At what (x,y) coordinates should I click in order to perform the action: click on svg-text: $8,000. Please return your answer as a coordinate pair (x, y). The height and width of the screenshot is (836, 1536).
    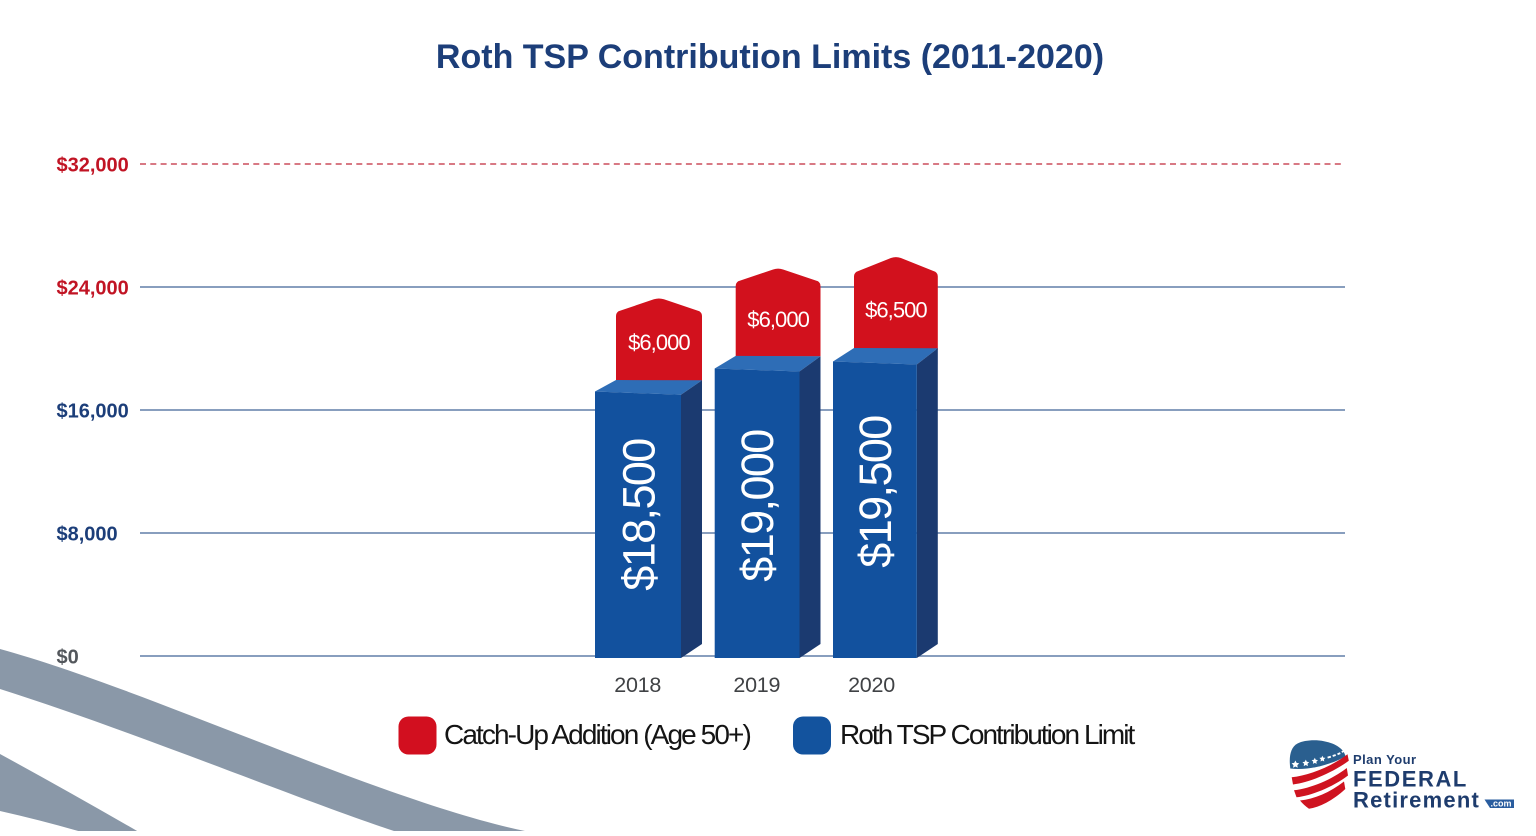
    Looking at the image, I should click on (87, 534).